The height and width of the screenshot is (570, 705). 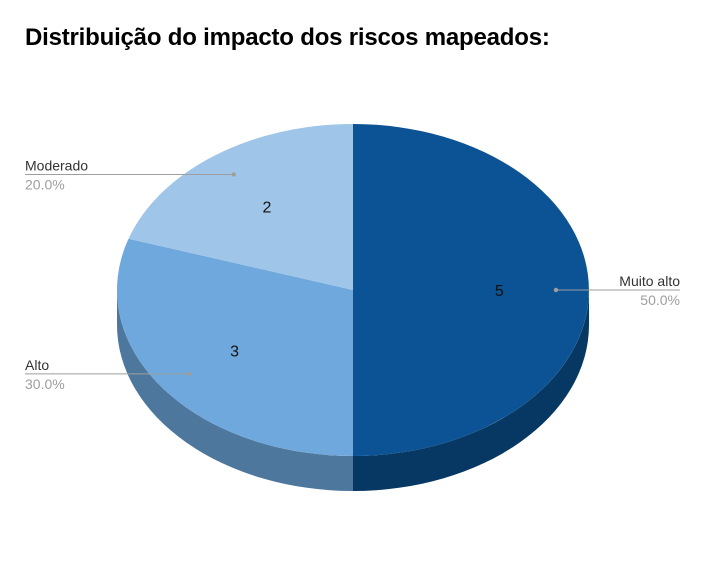 I want to click on slice-value-label: 3, so click(x=234, y=351).